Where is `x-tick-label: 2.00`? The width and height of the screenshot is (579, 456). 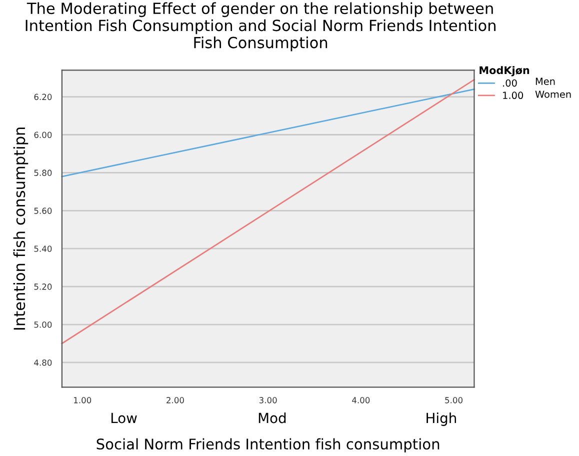 x-tick-label: 2.00 is located at coordinates (175, 400).